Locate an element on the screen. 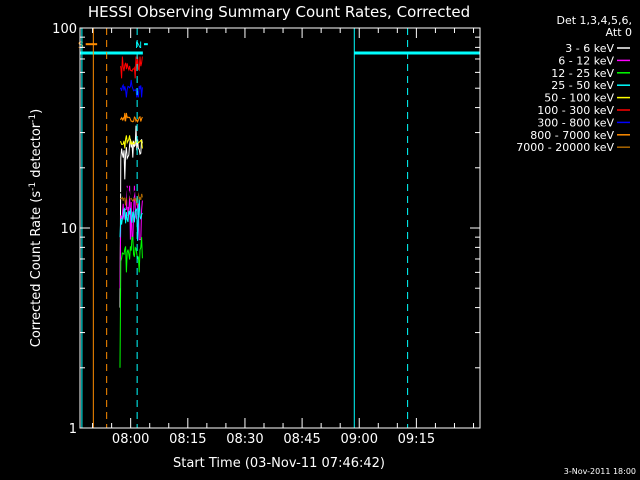 This screenshot has height=480, width=640. x-axis-label: Start Time (03-Nov-11 07:46:42) is located at coordinates (279, 463).